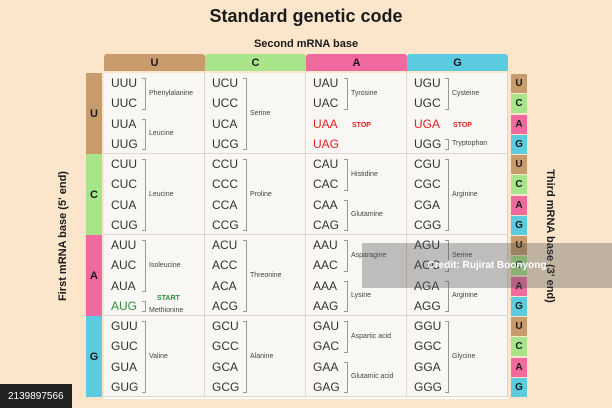 The width and height of the screenshot is (612, 408). Describe the element at coordinates (326, 346) in the screenshot. I see `codon-gac: GAC` at that location.